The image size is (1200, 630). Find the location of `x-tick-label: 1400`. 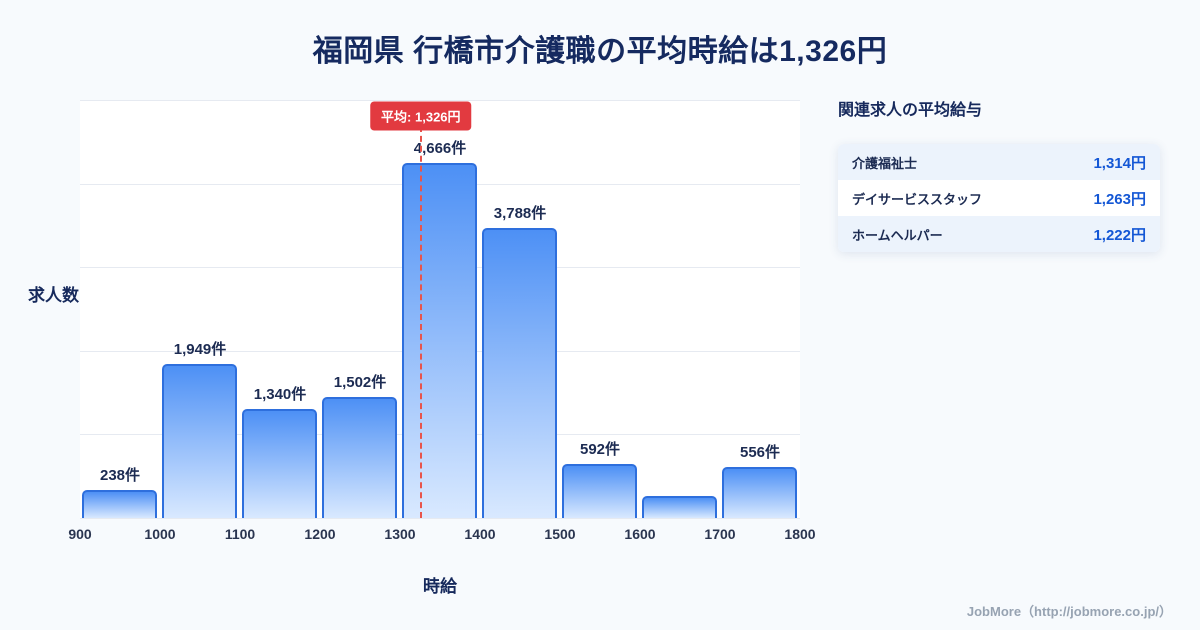

x-tick-label: 1400 is located at coordinates (480, 534).